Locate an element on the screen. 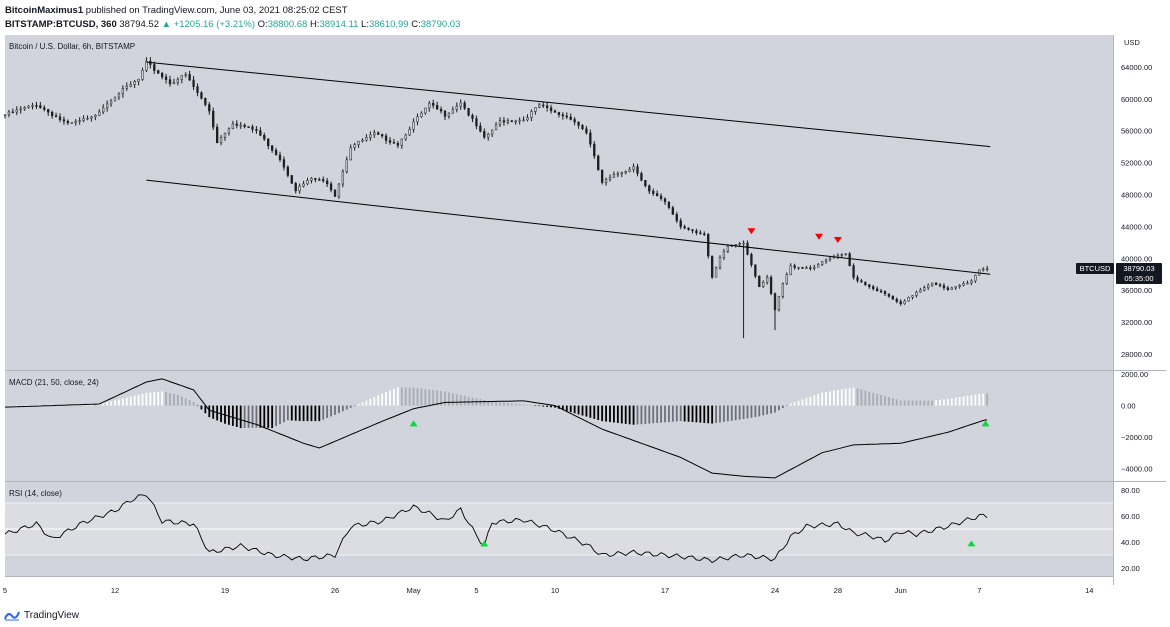 This screenshot has width=1170, height=627. channel-upper-line is located at coordinates (568, 104).